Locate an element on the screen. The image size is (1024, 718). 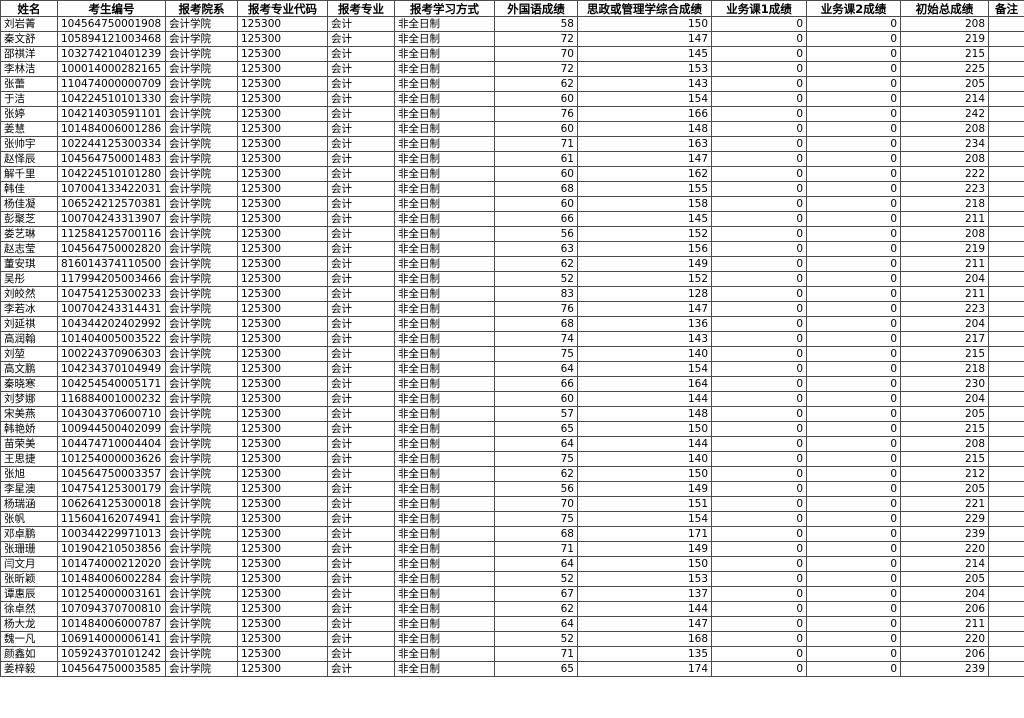
col-header-major-code: 报考专业代码 is located at coordinates (282, 8).